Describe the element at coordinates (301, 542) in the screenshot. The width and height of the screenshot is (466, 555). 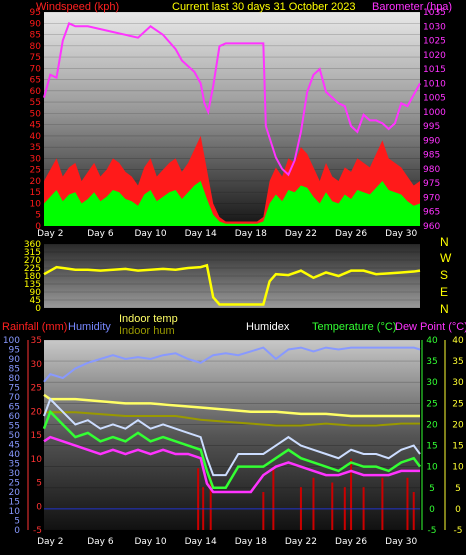
I see `x-tick-label: Day 22` at that location.